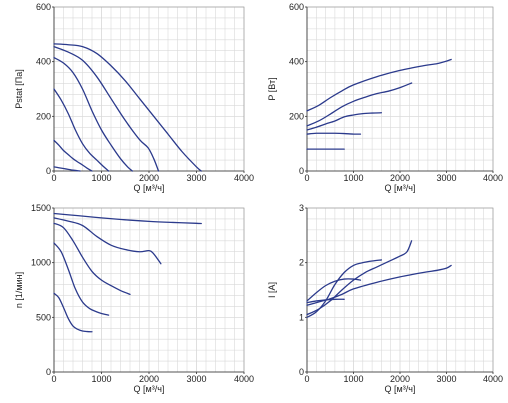 The height and width of the screenshot is (403, 508). What do you see at coordinates (41, 208) in the screenshot?
I see `y-tick-label: 1500` at bounding box center [41, 208].